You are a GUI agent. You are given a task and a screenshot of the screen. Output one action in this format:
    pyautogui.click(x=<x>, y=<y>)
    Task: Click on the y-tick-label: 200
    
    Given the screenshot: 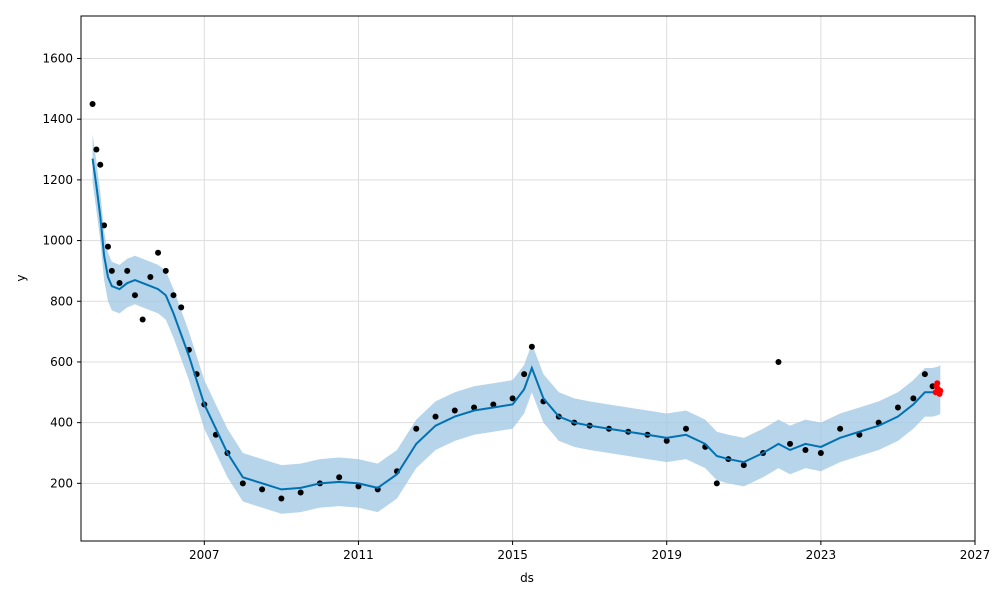 What is the action you would take?
    pyautogui.click(x=61, y=483)
    